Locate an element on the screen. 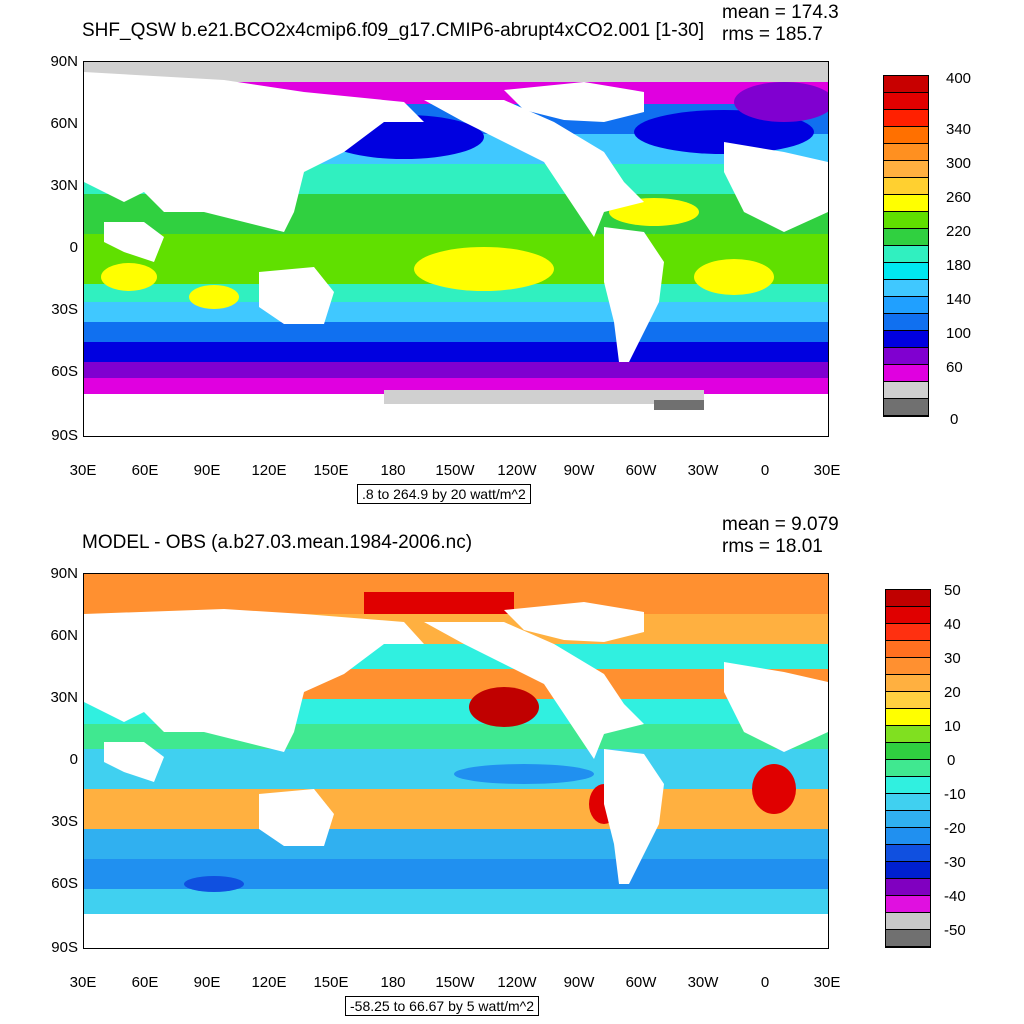 Image resolution: width=1024 pixels, height=1024 pixels. range-info-box: .8 to 264.9 by 20 watt/m^2 is located at coordinates (444, 494).